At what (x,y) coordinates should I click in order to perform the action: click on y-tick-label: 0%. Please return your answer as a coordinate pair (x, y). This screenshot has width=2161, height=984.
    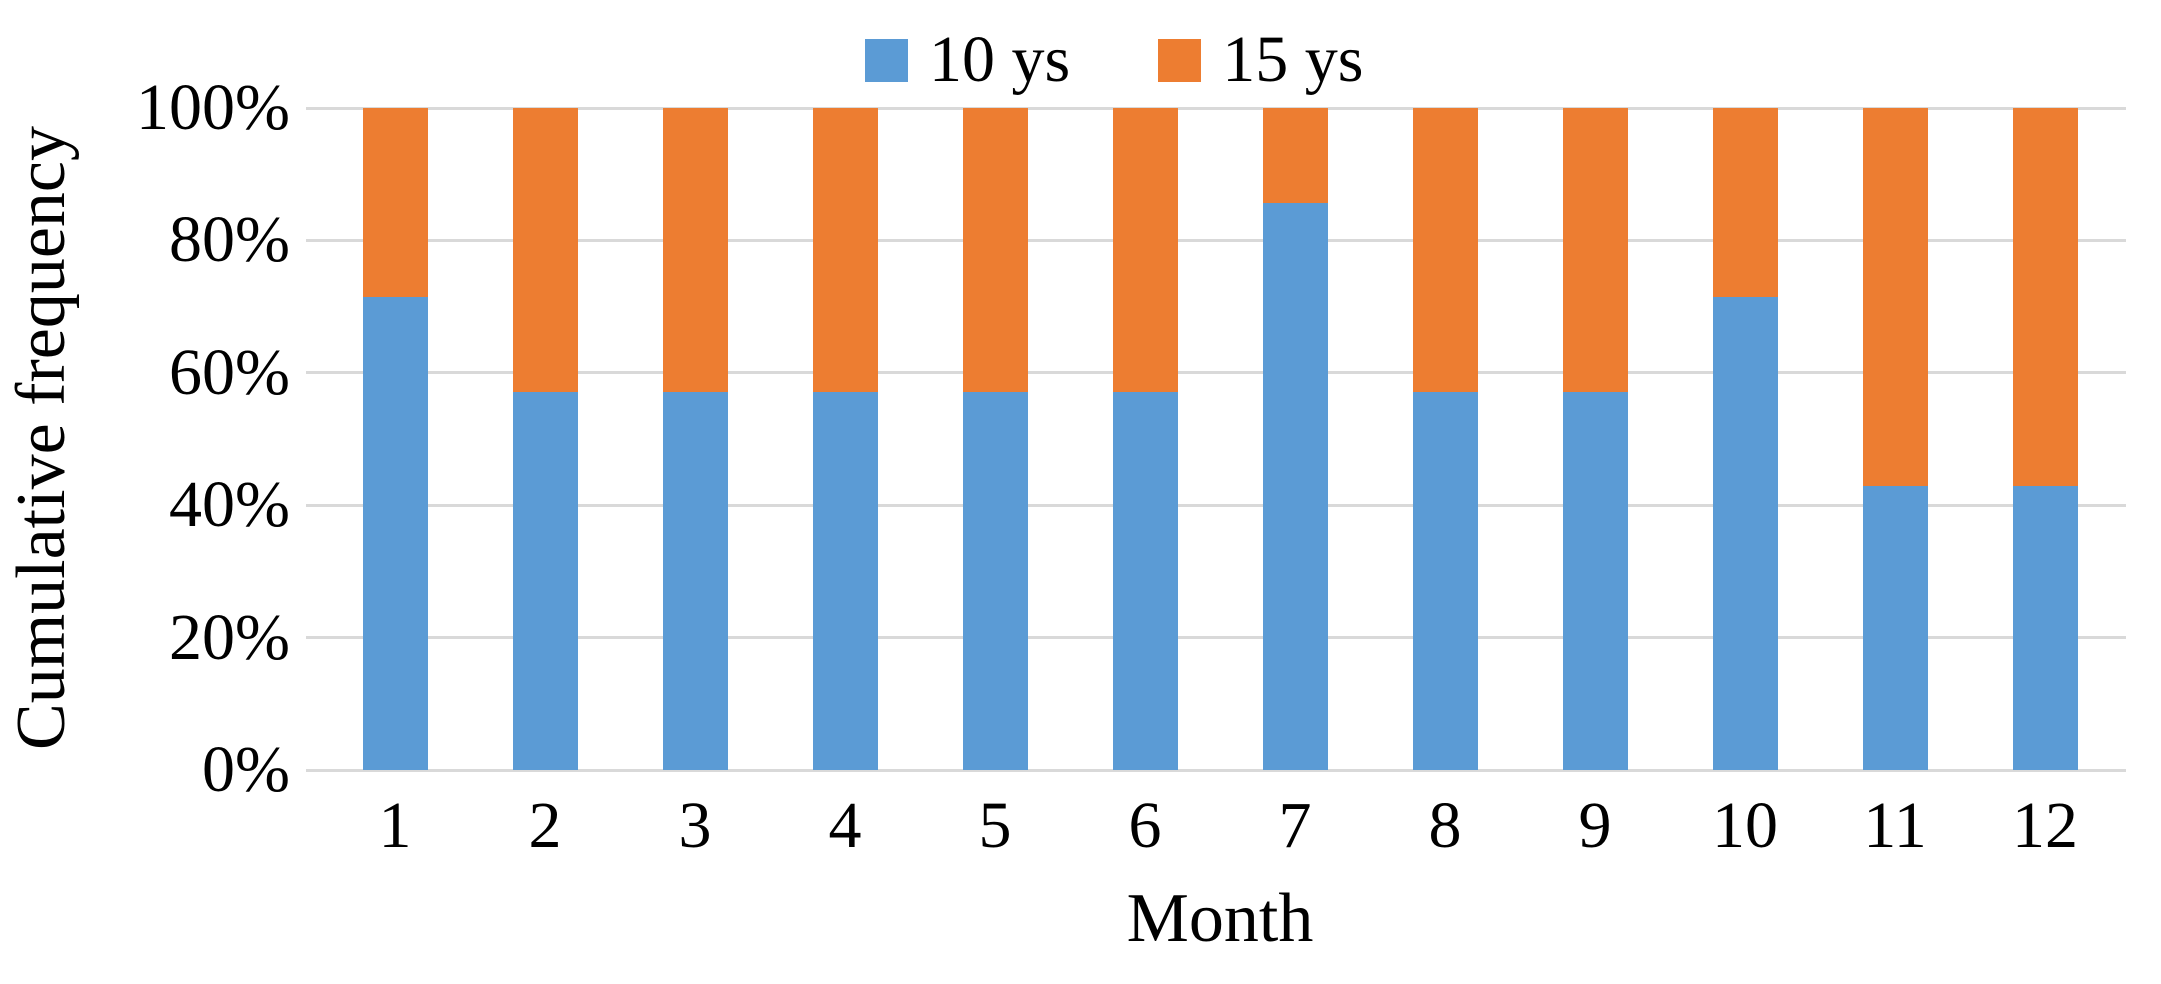
    Looking at the image, I should click on (246, 769).